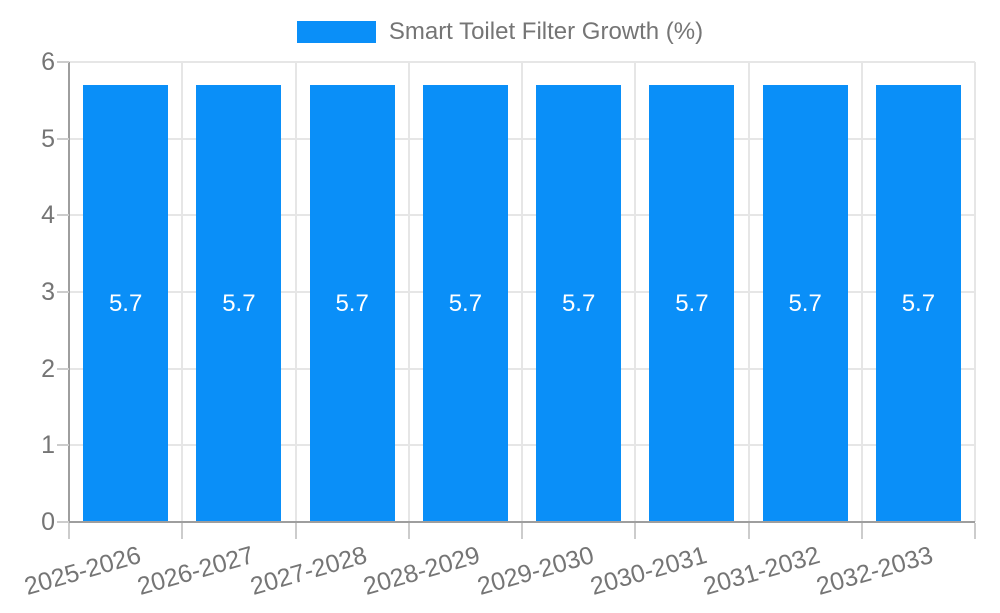 The height and width of the screenshot is (613, 1000). I want to click on y-axis-label: 3, so click(48, 292).